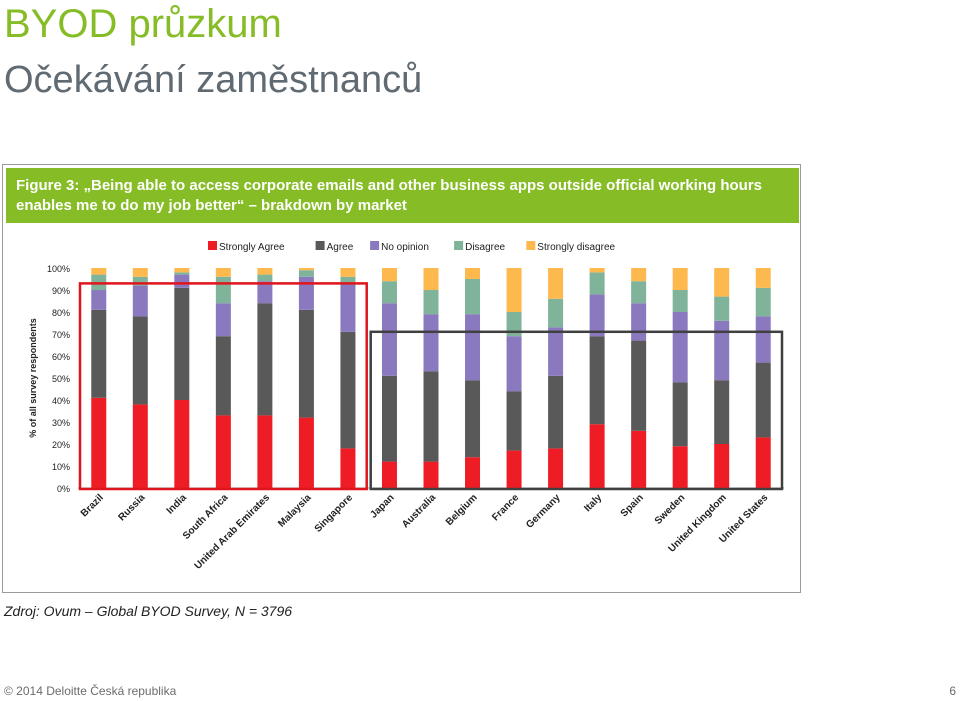 The image size is (960, 701). What do you see at coordinates (61, 401) in the screenshot?
I see `y-tick-label: 40%` at bounding box center [61, 401].